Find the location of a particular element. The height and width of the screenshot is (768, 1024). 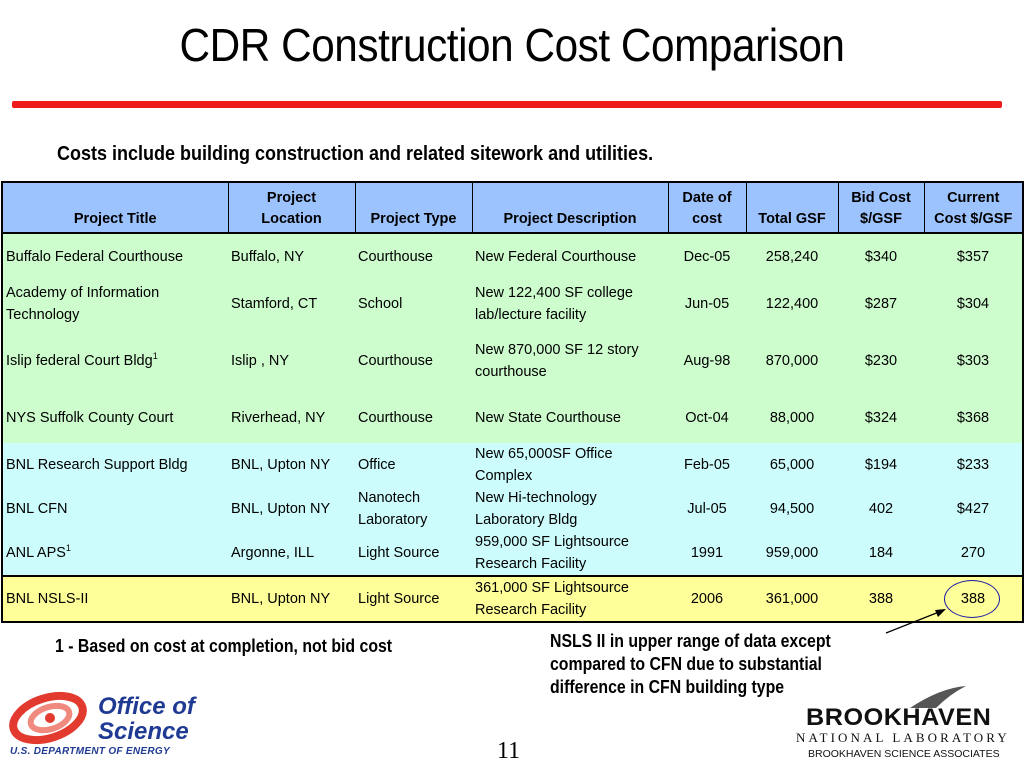

cell-date: 1991 is located at coordinates (707, 553).